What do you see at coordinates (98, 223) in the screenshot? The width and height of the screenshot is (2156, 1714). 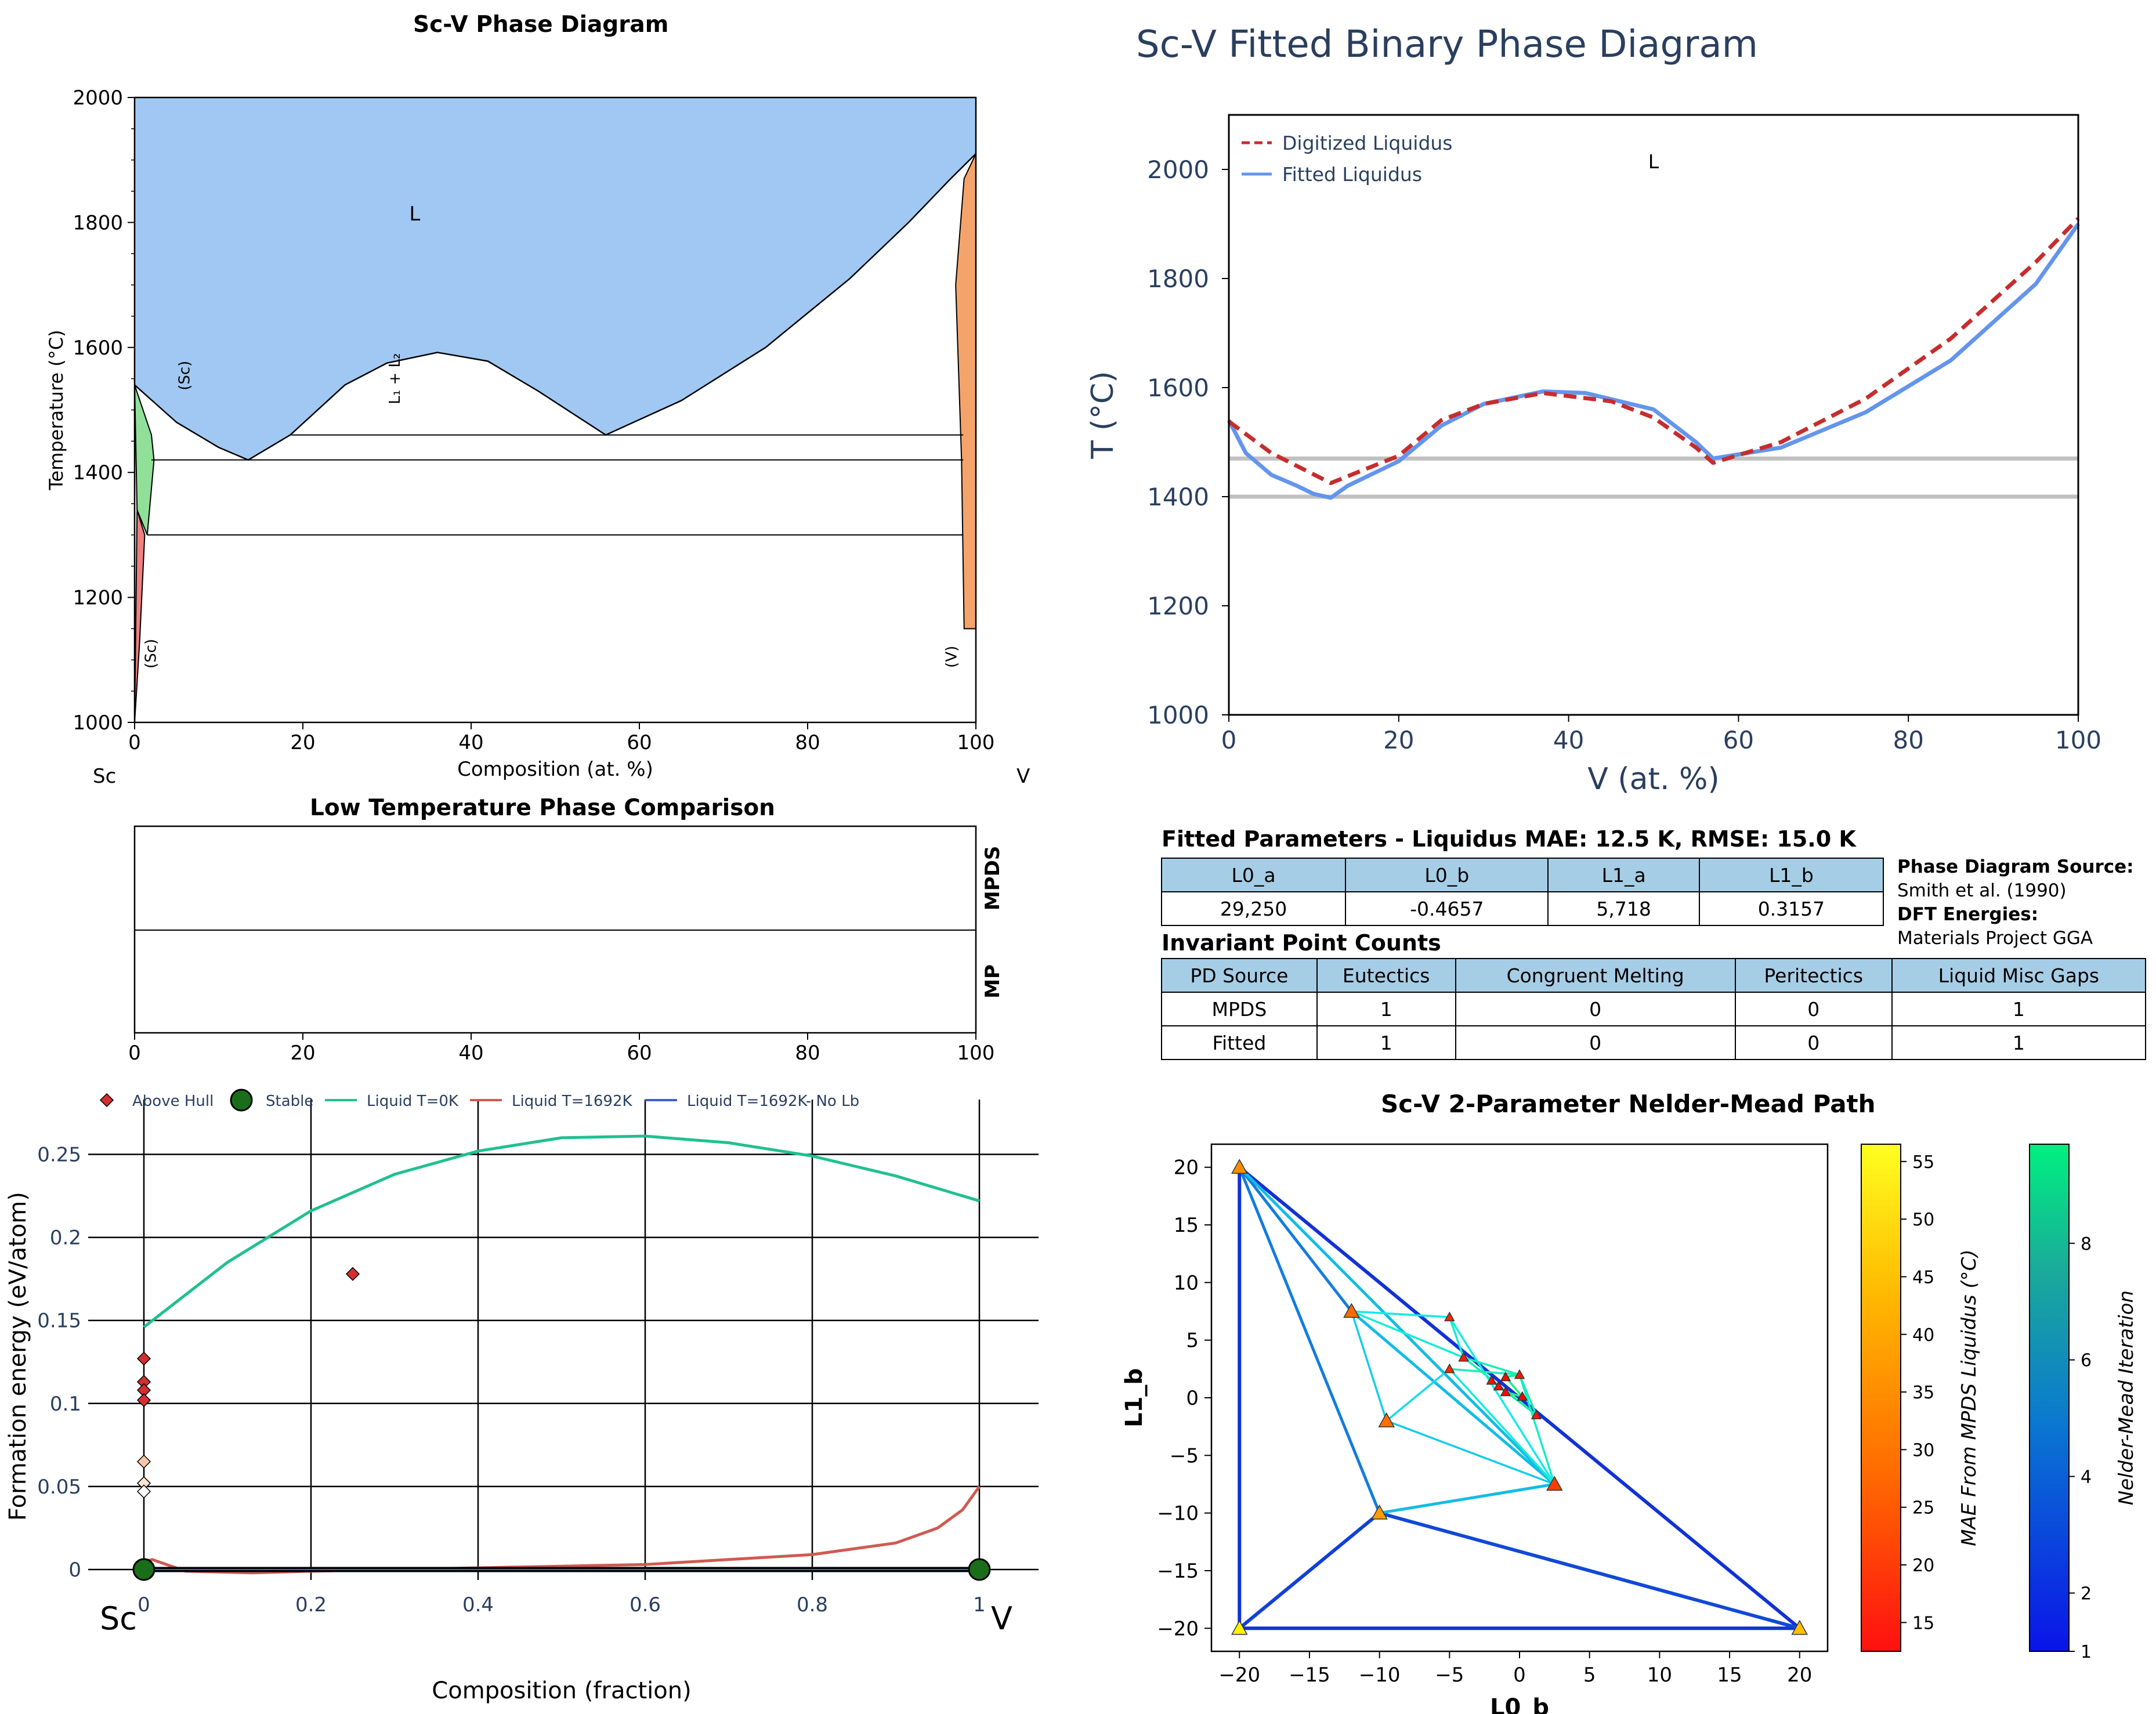 I see `y-tick-label: 1800` at bounding box center [98, 223].